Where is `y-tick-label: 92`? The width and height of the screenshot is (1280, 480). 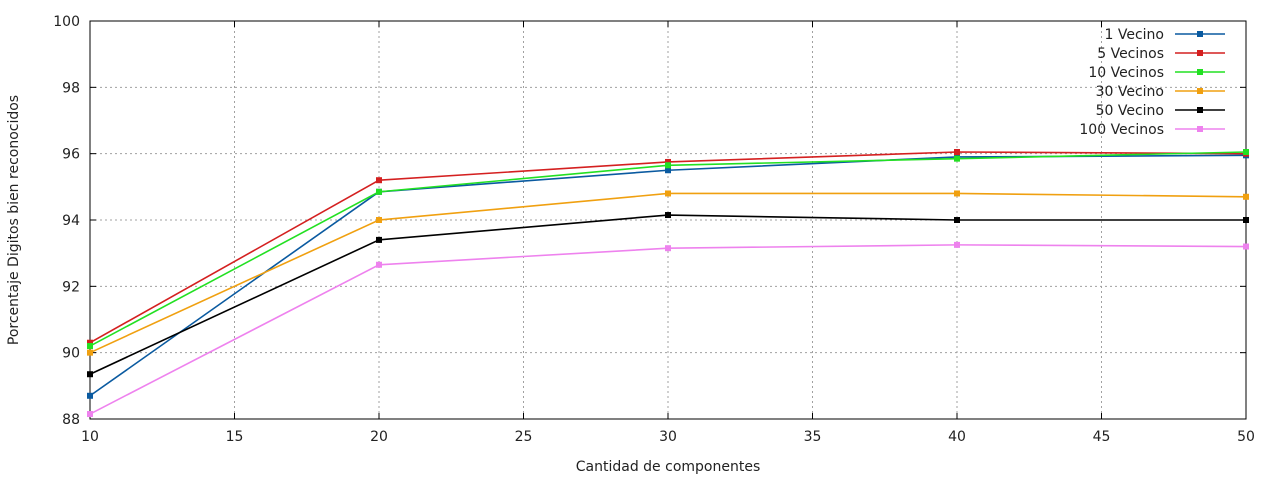
y-tick-label: 92 is located at coordinates (71, 287).